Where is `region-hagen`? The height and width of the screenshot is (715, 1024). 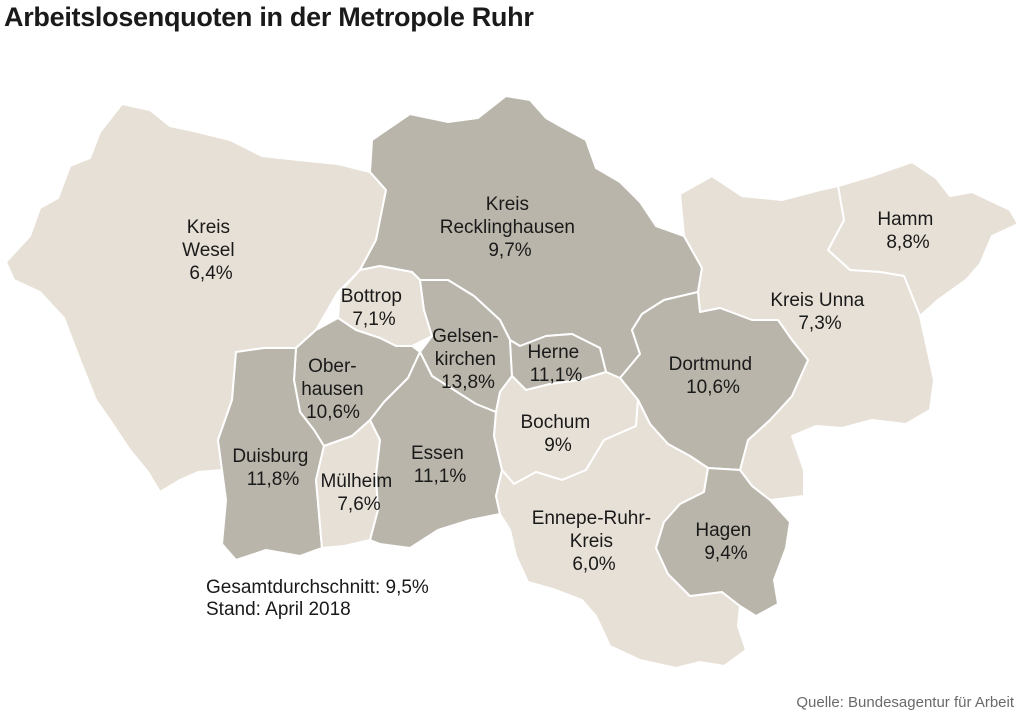
region-hagen is located at coordinates (723, 542).